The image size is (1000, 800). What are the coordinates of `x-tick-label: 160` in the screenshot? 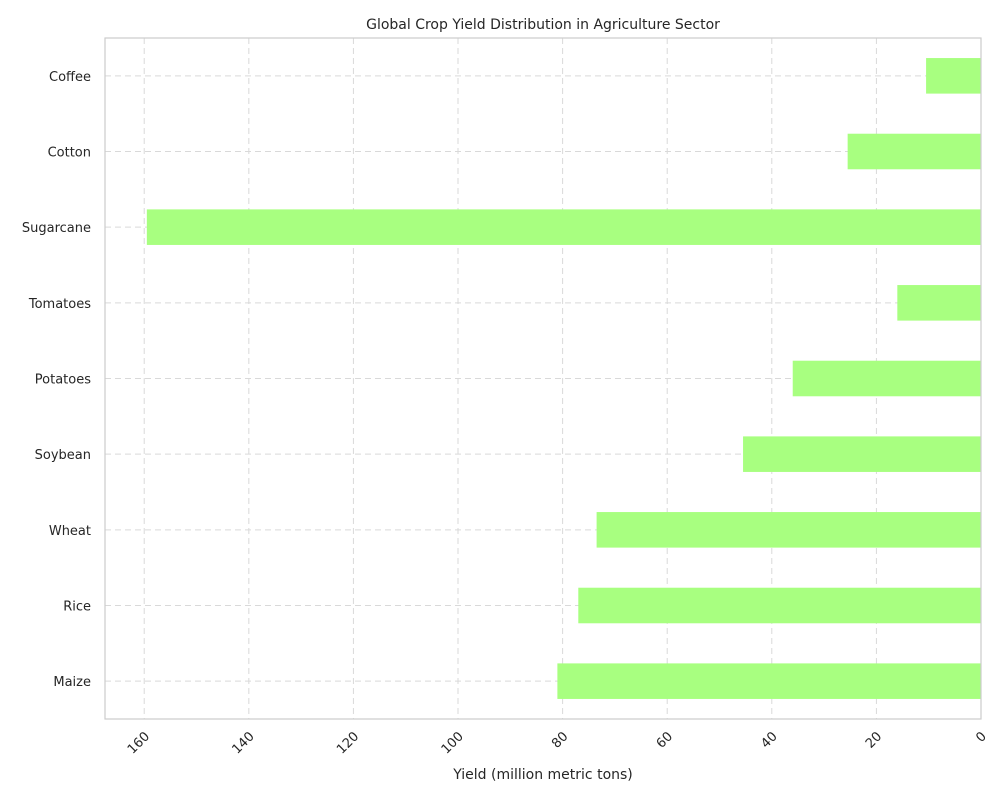 It's located at (139, 743).